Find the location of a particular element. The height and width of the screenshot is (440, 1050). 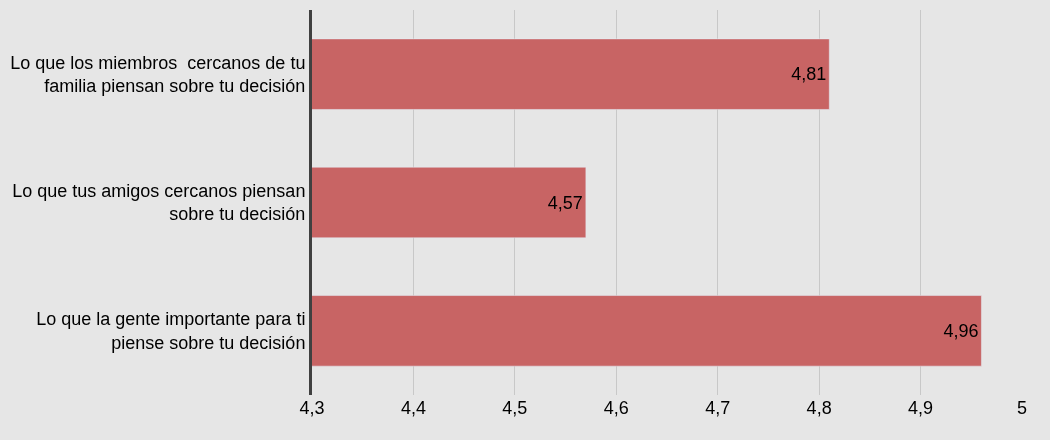

y-tick-label: Lo que la gente importante para ti piense sobre tu decisión is located at coordinates (171, 331).